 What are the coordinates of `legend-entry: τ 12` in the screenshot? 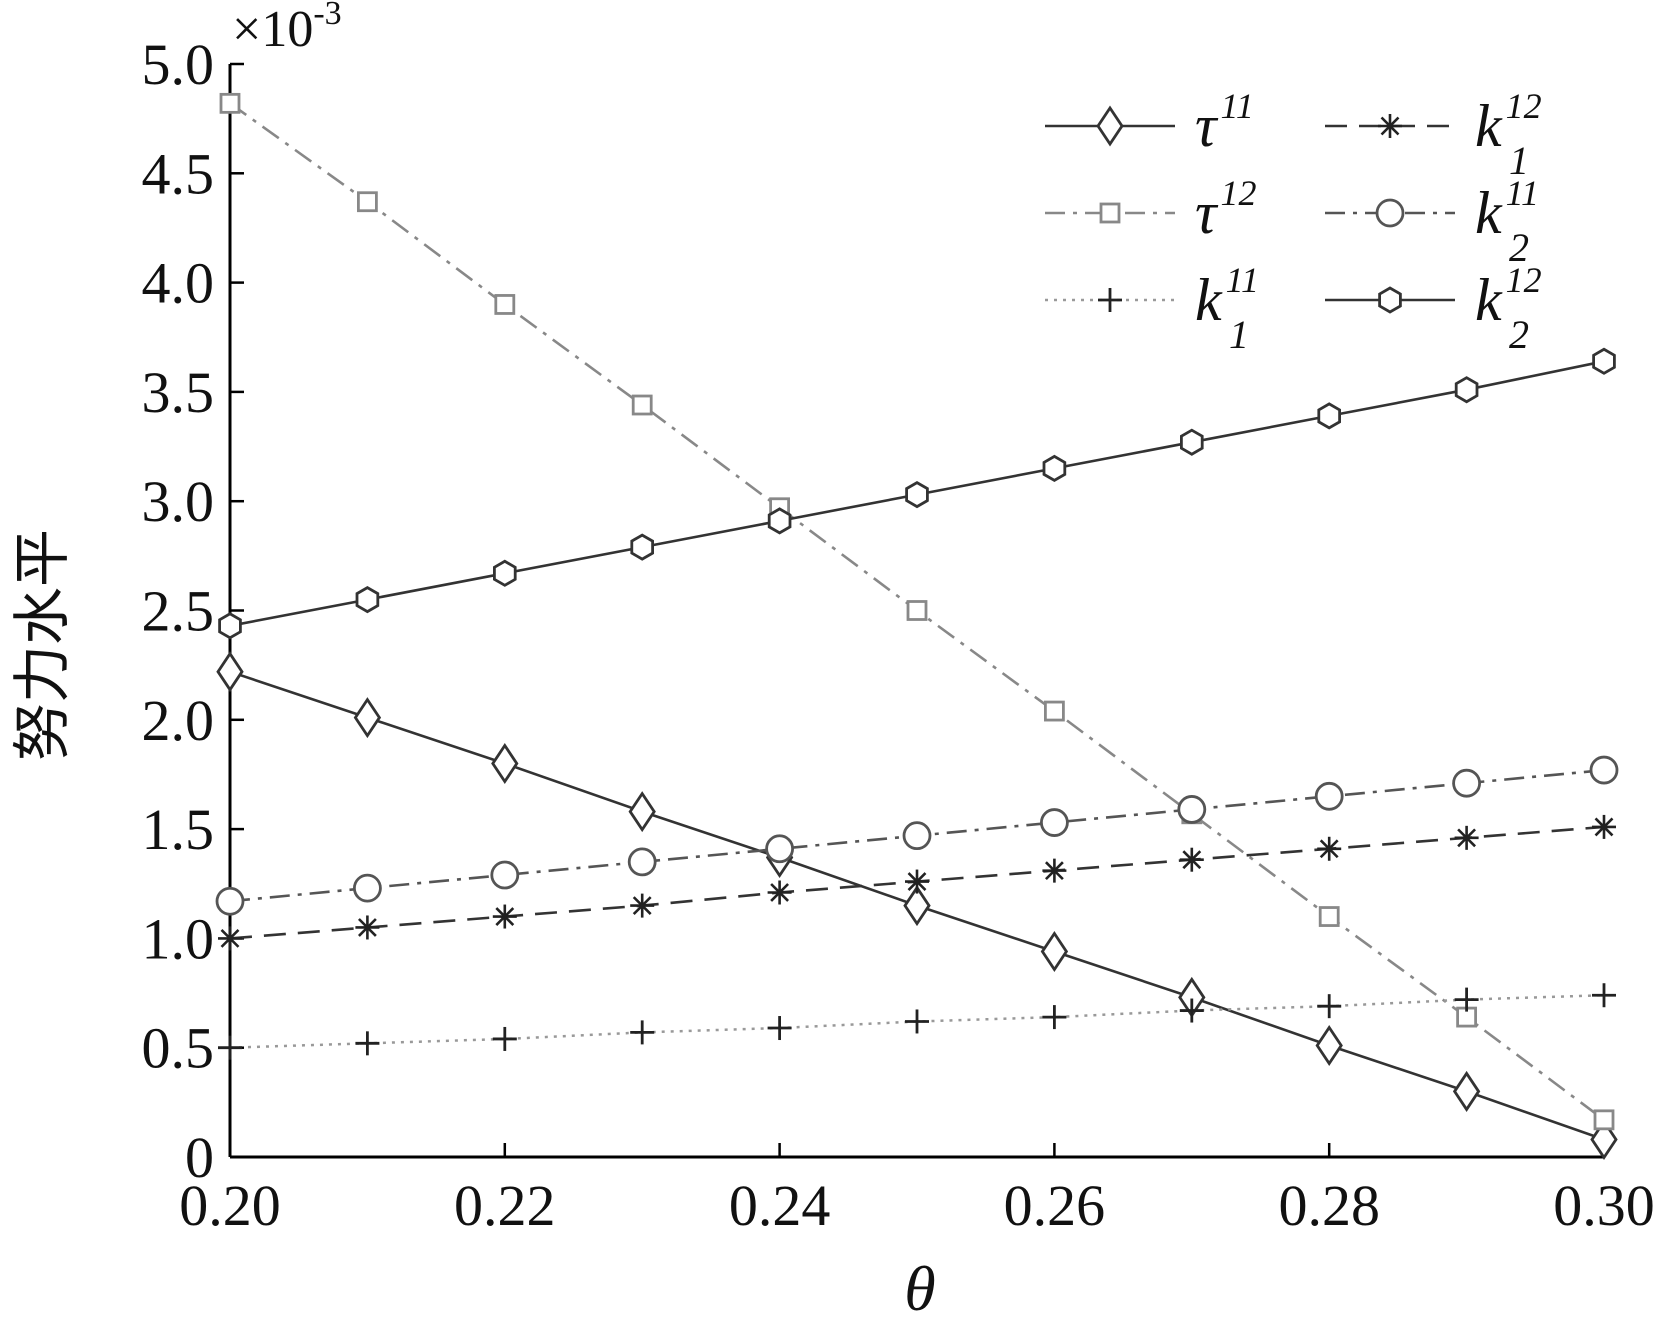 It's located at (1150, 209).